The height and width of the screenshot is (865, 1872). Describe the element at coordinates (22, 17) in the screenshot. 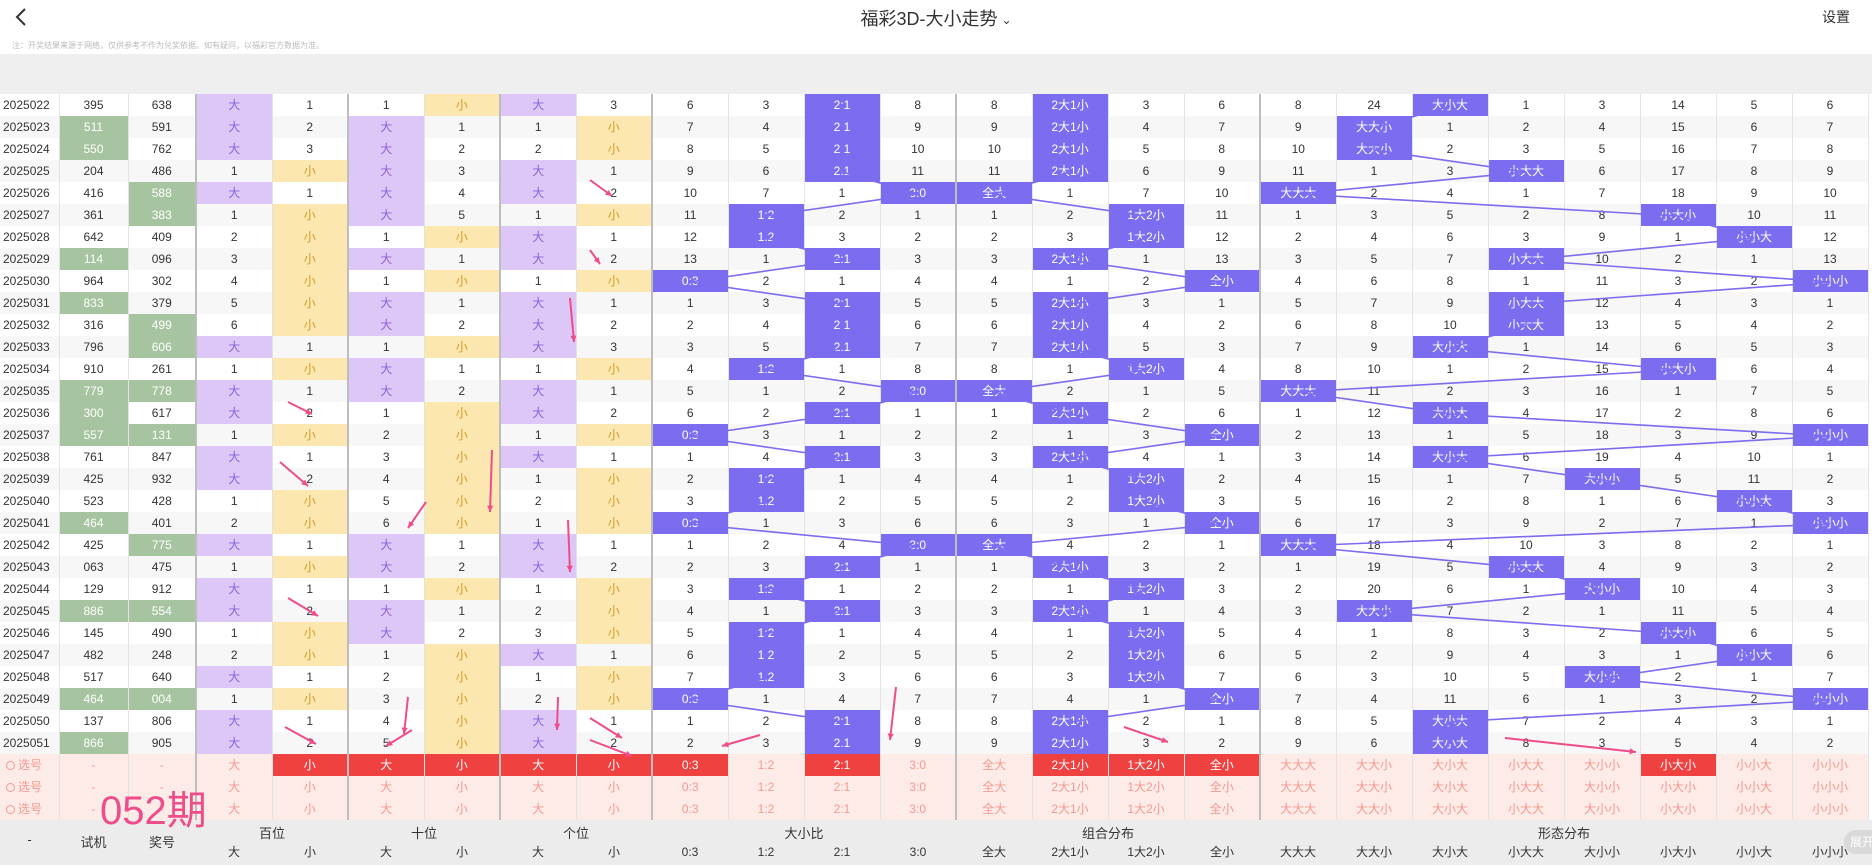

I see `back-icon` at that location.